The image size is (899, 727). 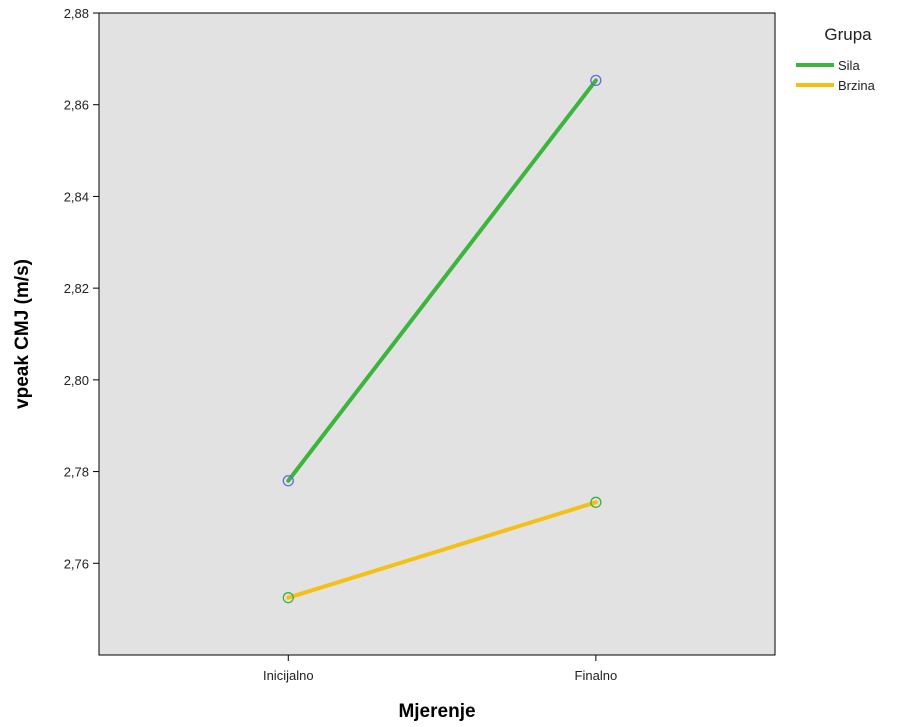 I want to click on y-tick-label: 2,76, so click(x=76, y=563).